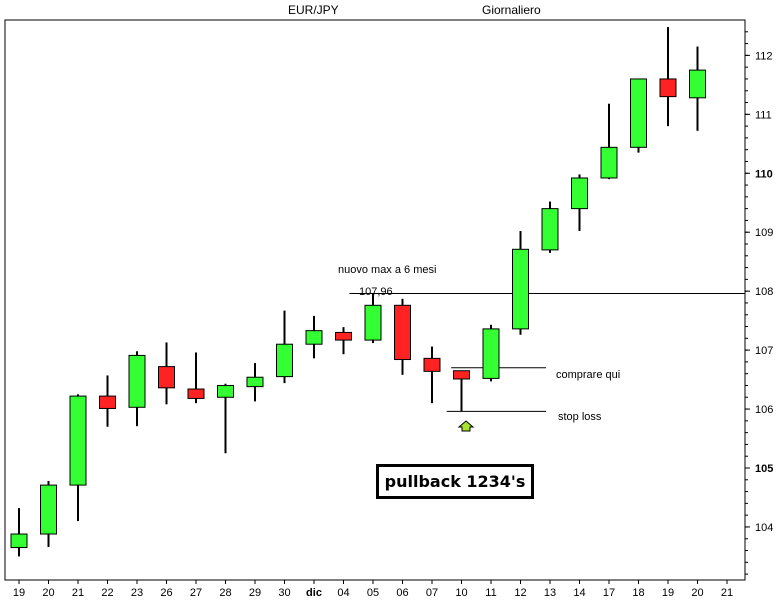 This screenshot has height=600, width=783. Describe the element at coordinates (225, 593) in the screenshot. I see `x-tick-label: 28` at that location.